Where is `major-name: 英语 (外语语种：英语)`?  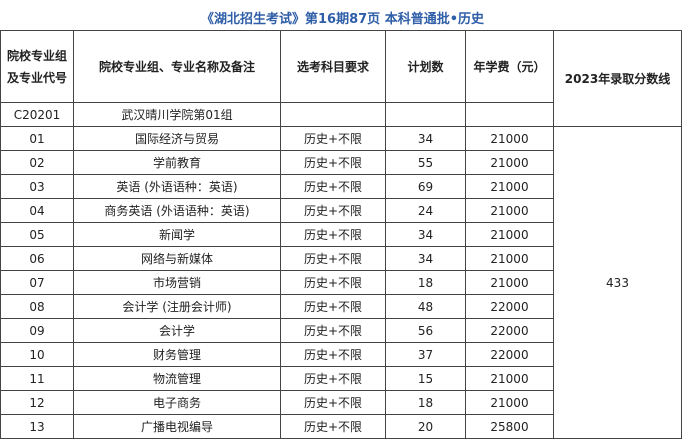
major-name: 英语 (外语语种：英语) is located at coordinates (177, 186).